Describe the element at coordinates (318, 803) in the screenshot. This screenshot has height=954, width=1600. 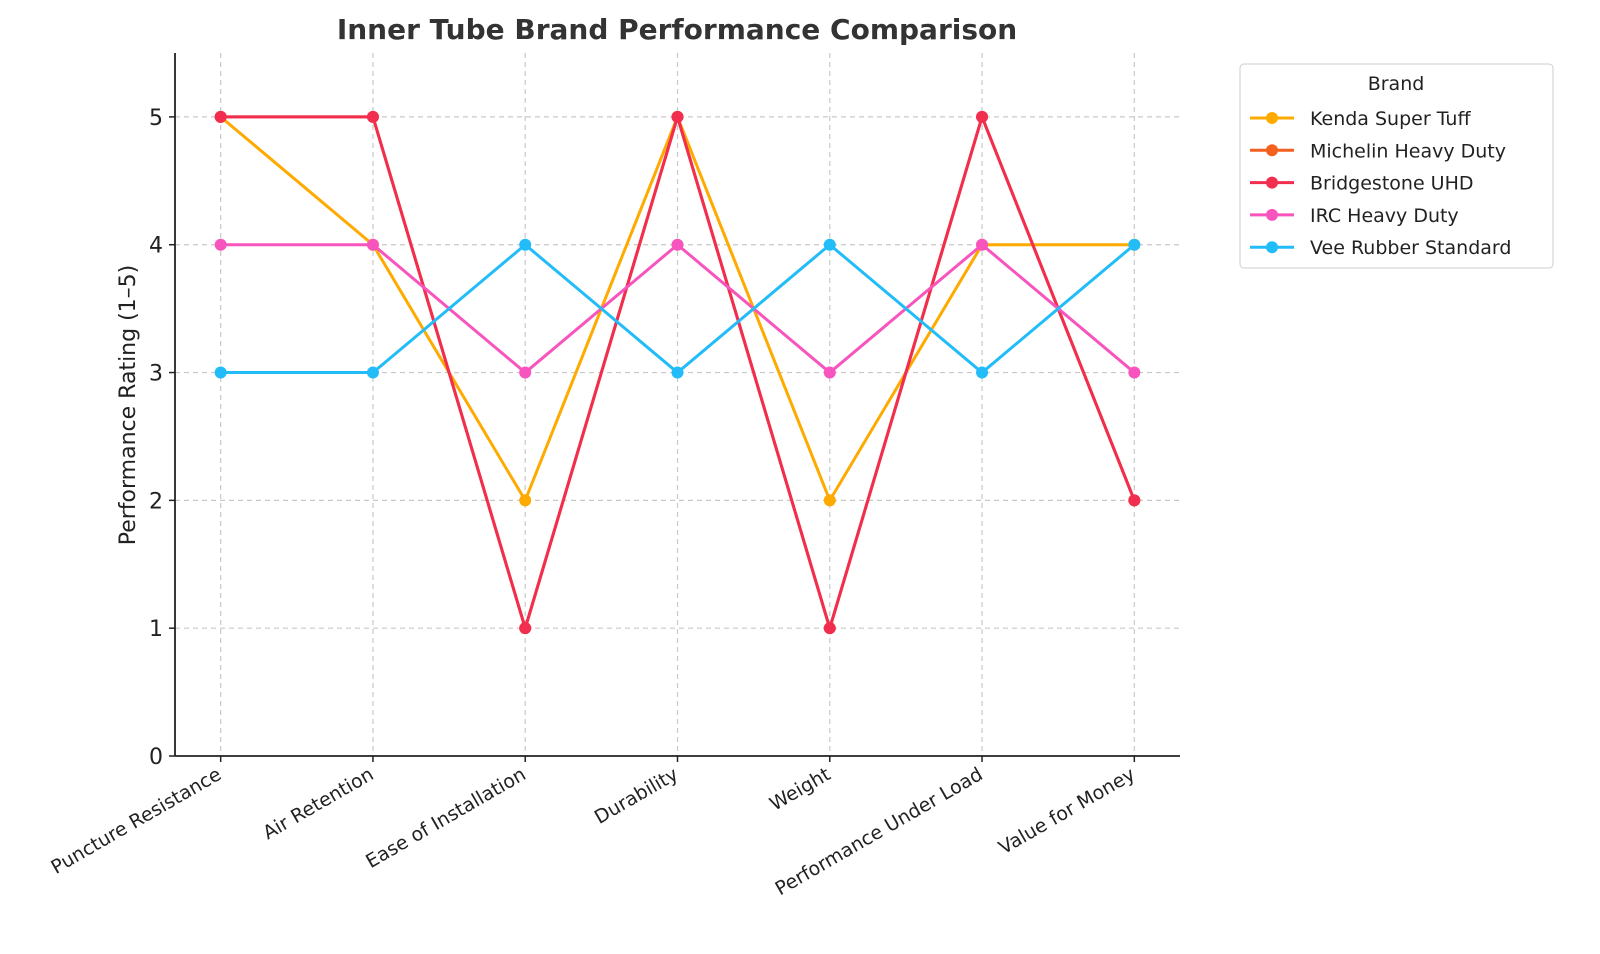
I see `x-tick-label: Air Retention` at that location.